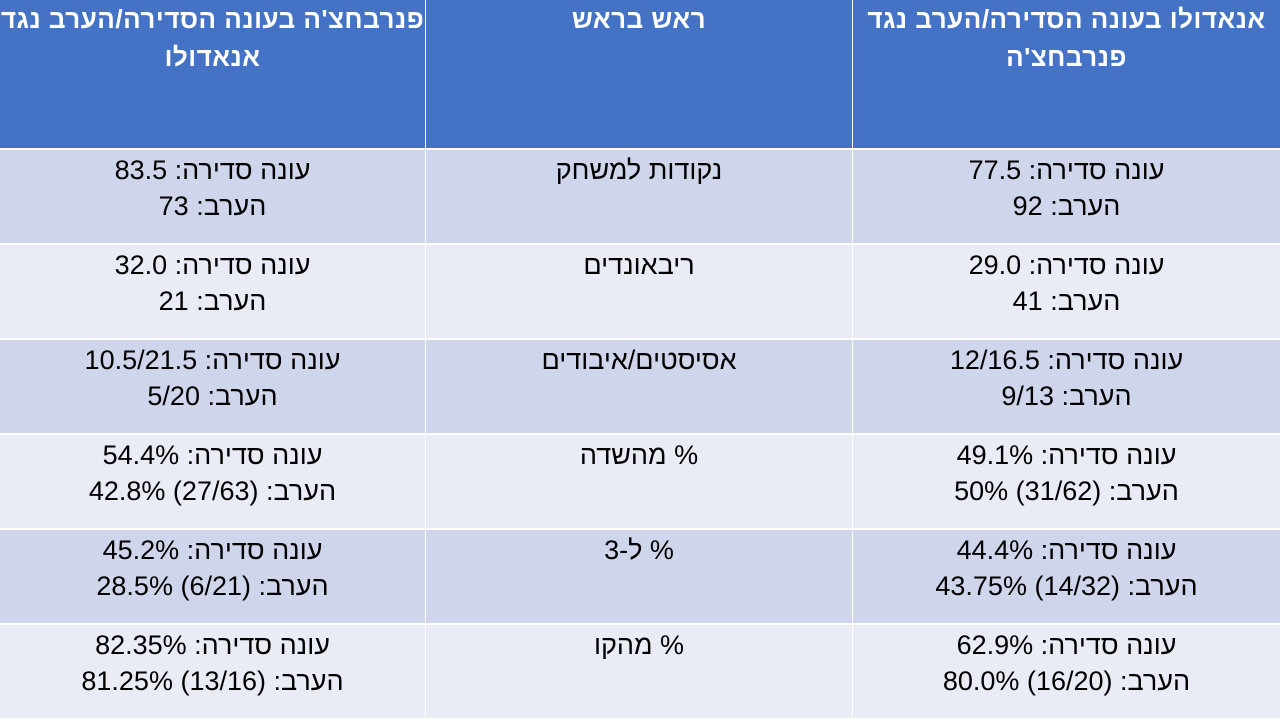 This screenshot has height=720, width=1280. Describe the element at coordinates (173, 491) in the screenshot. I see `fener-tonight-value: 42.8% (27/63)` at that location.